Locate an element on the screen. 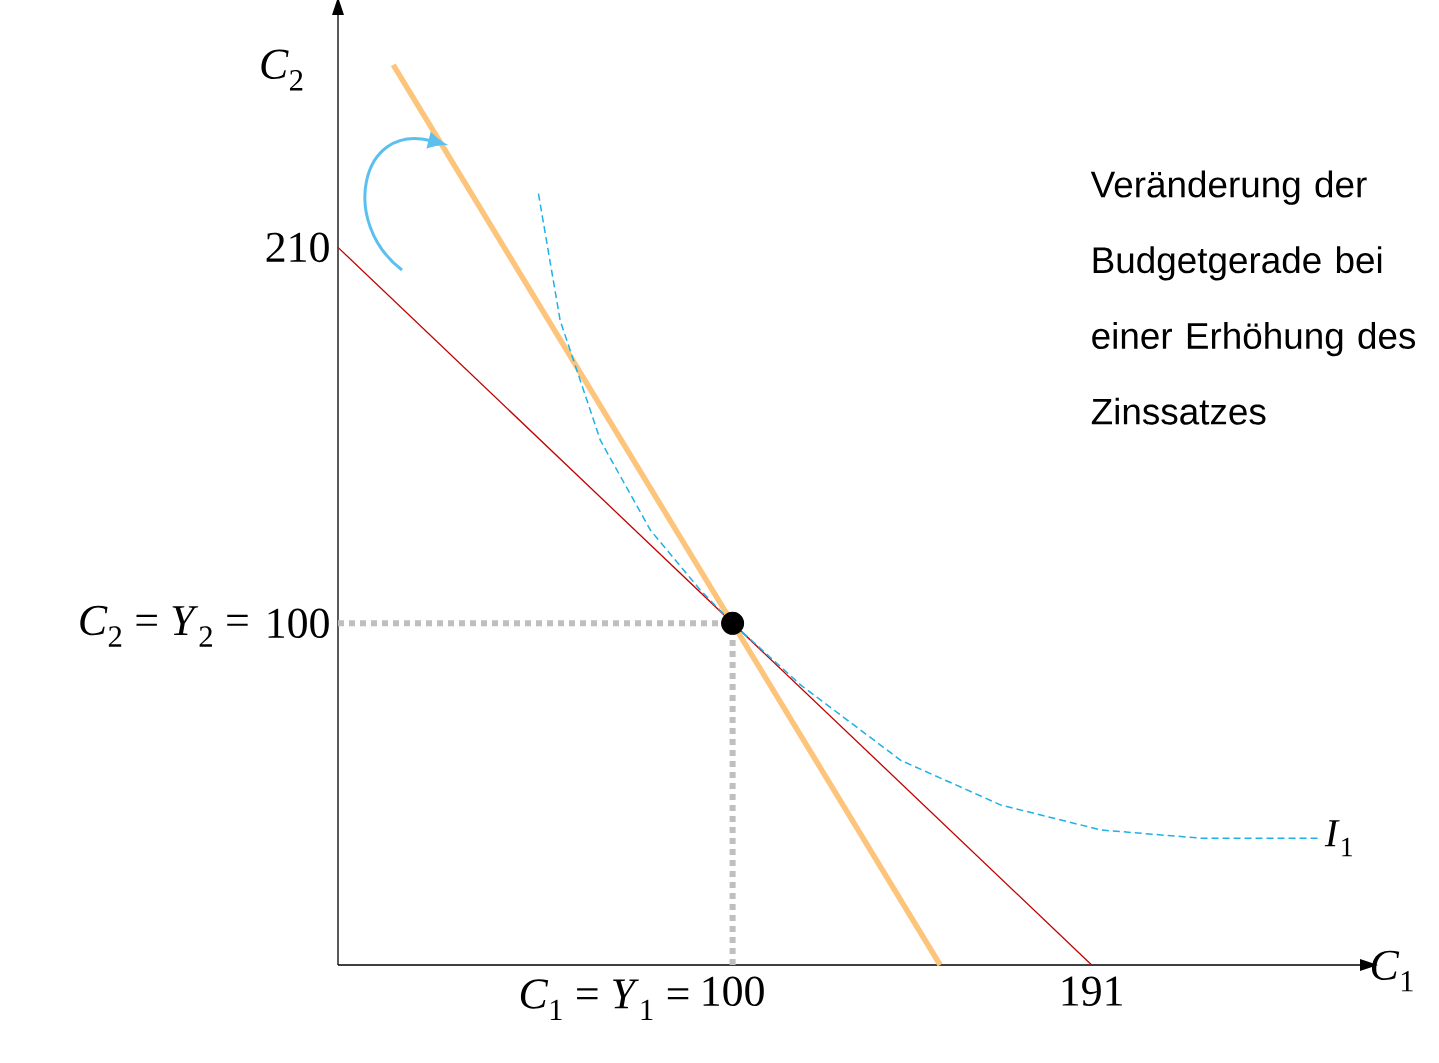 The width and height of the screenshot is (1439, 1063). series-label: I$_{1}$ is located at coordinates (1338, 838).